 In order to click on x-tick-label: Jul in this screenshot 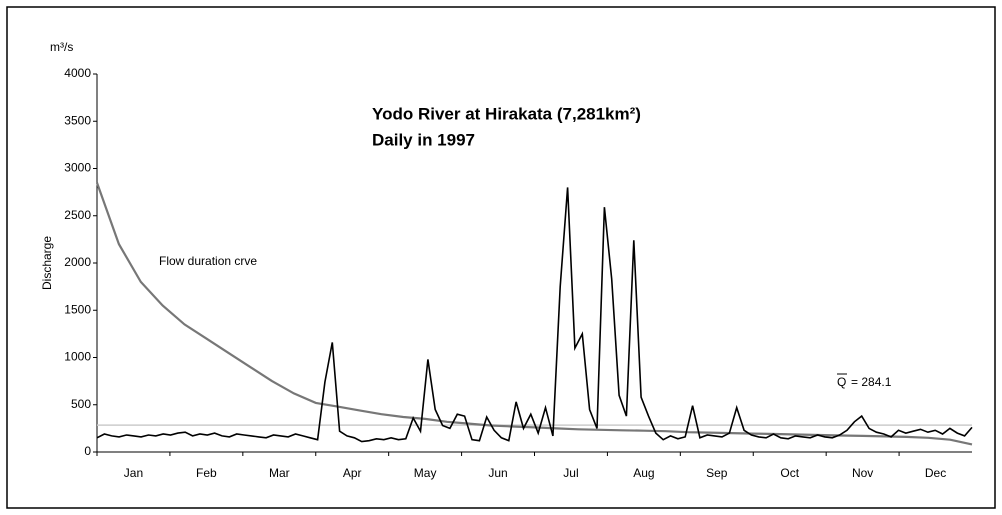, I will do `click(570, 473)`.